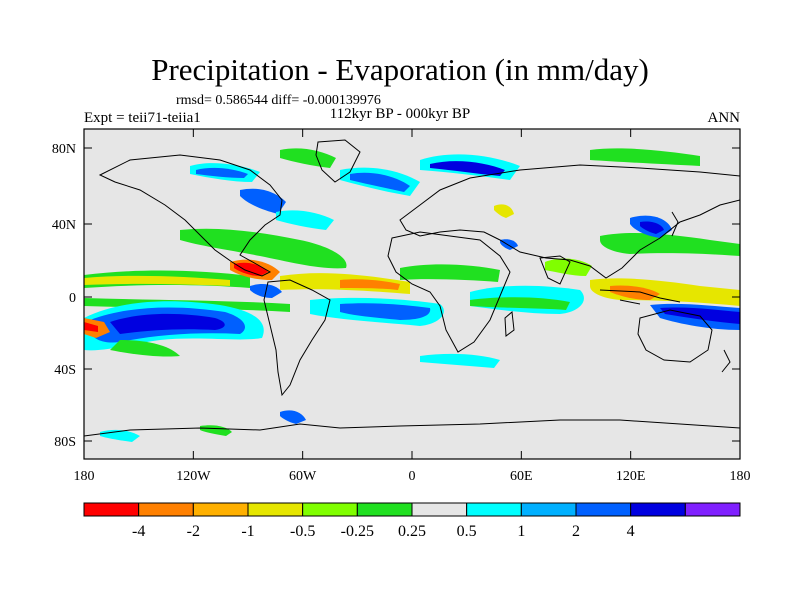  What do you see at coordinates (724, 118) in the screenshot?
I see `season-label: ANN` at bounding box center [724, 118].